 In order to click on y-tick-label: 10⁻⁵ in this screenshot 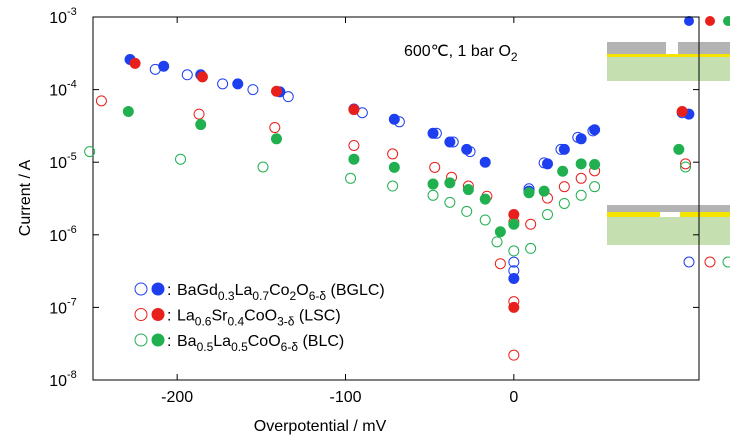, I will do `click(63, 161)`.